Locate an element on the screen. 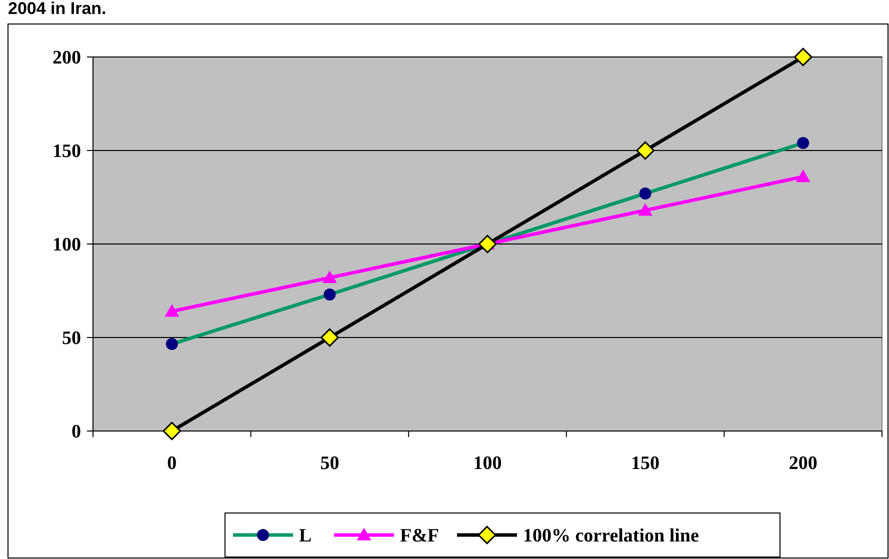 The width and height of the screenshot is (889, 559). y-tick-label: 50 is located at coordinates (71, 339).